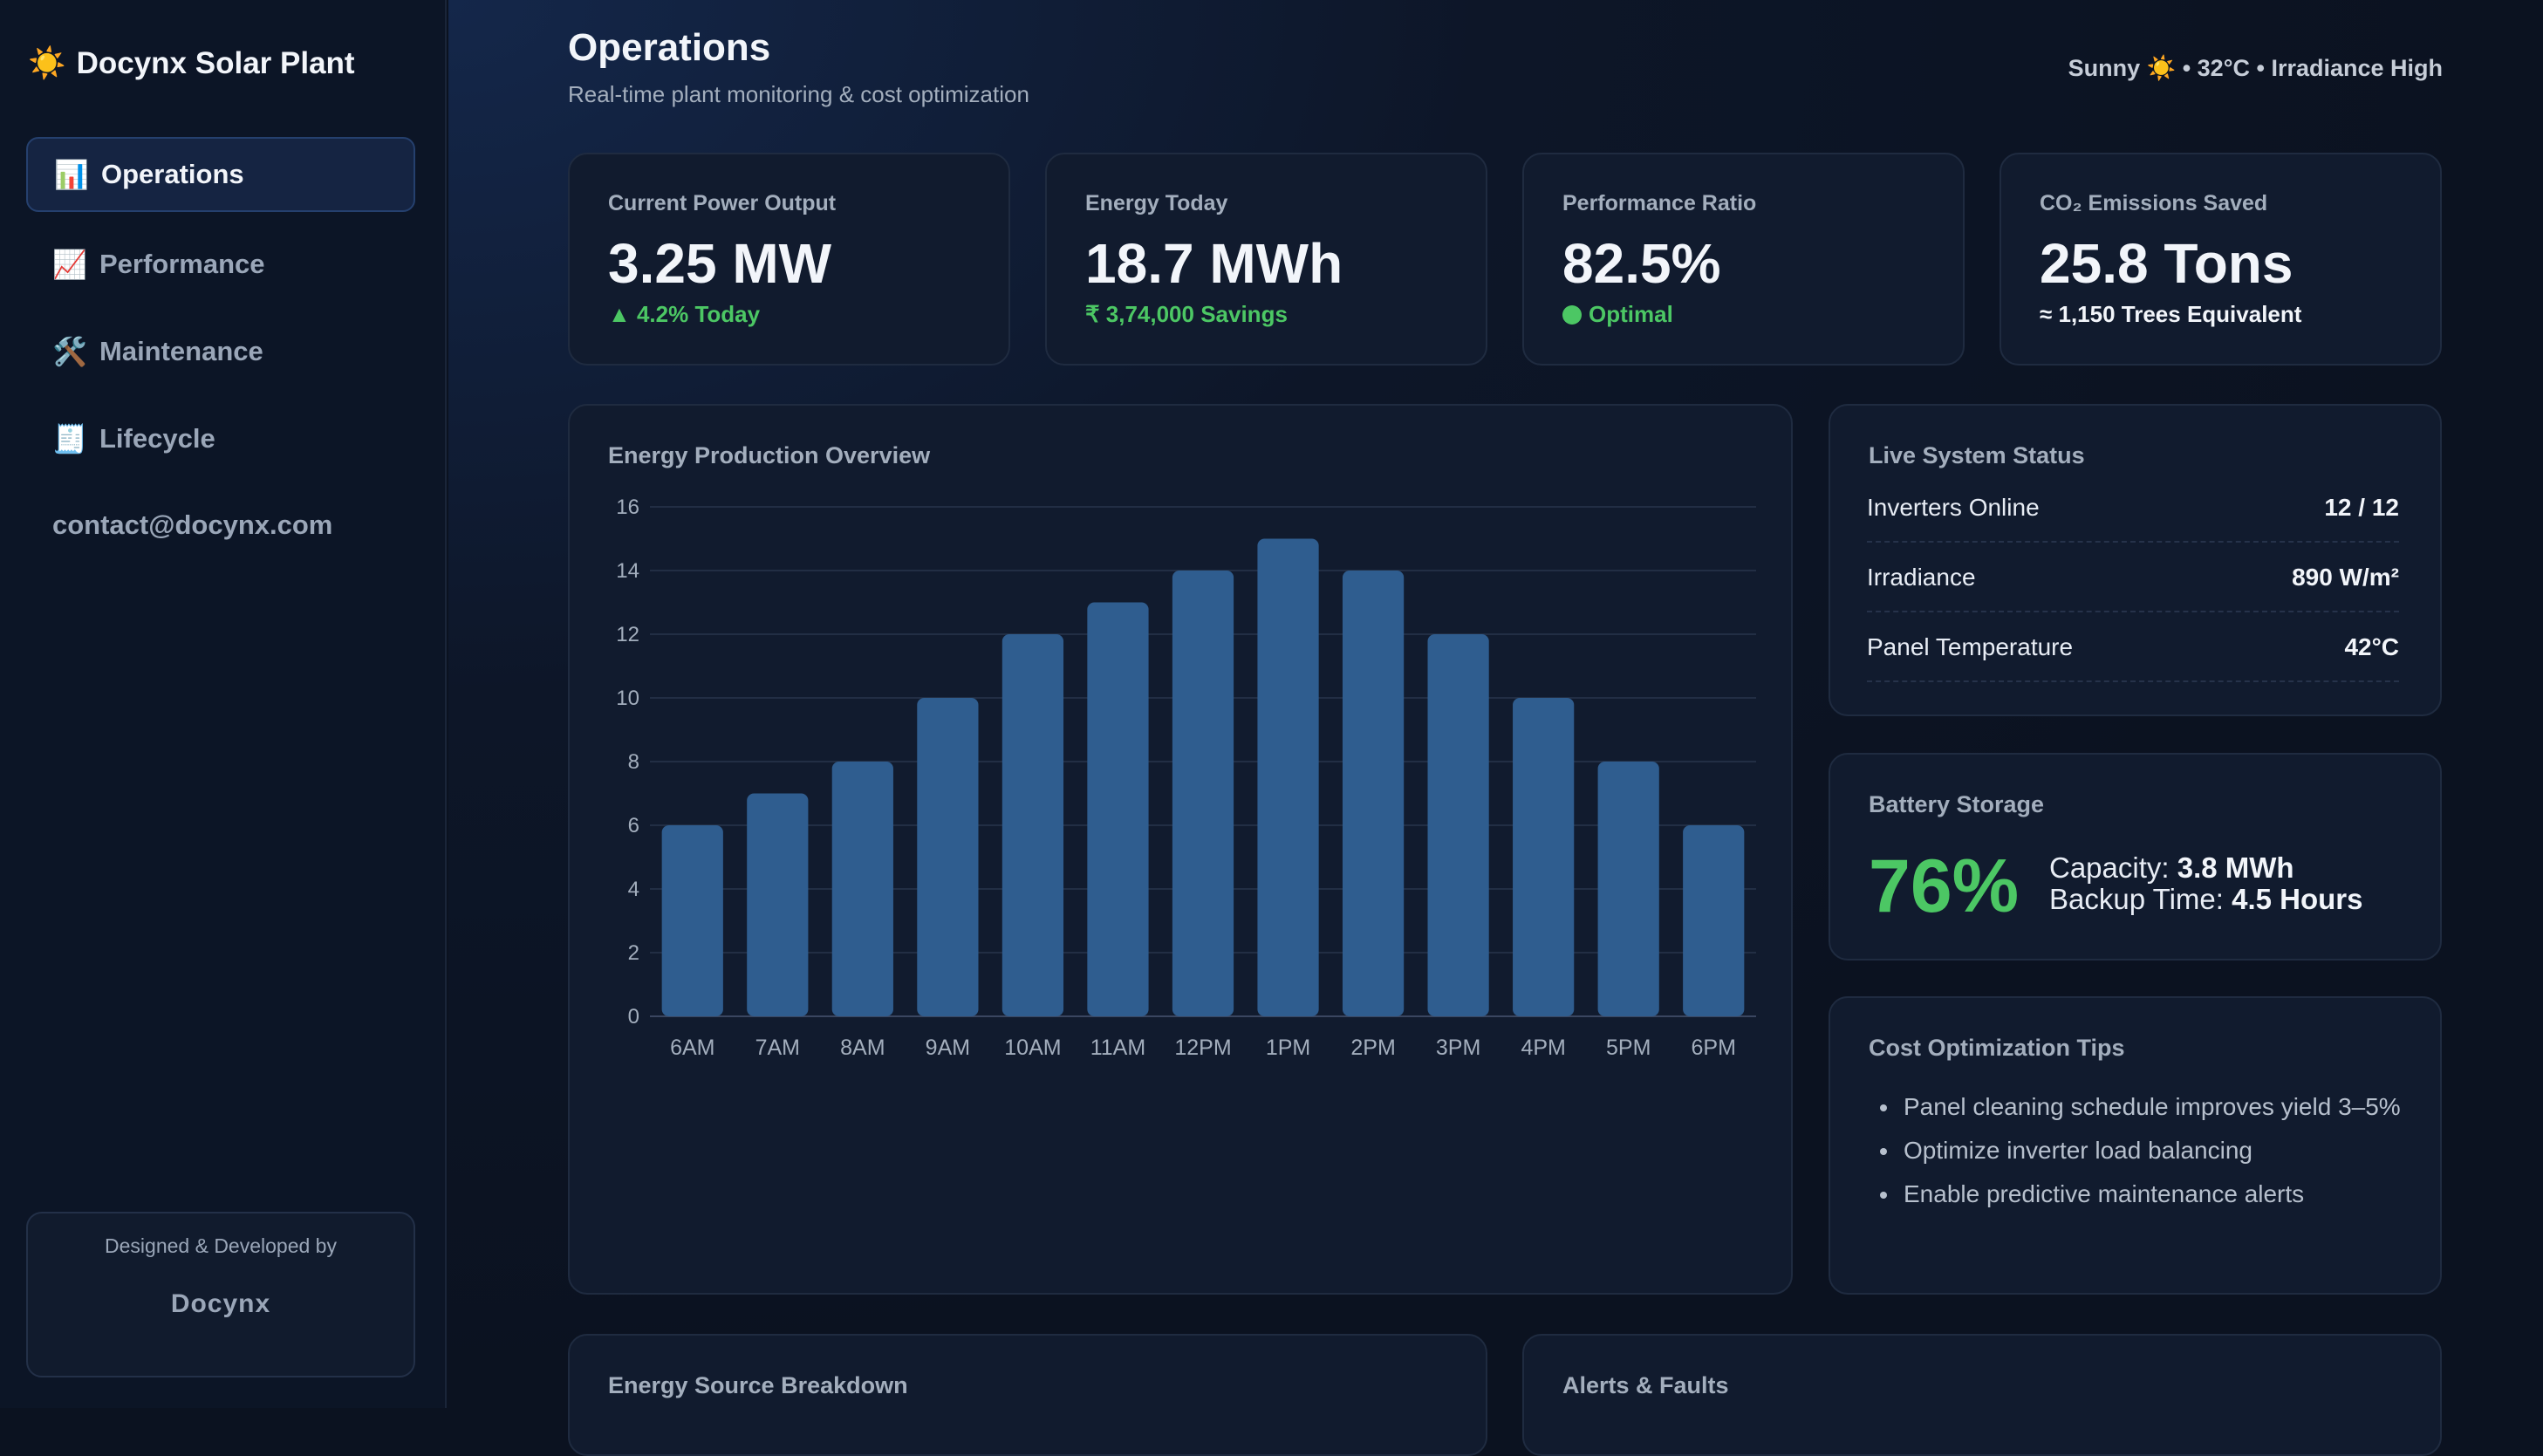 The height and width of the screenshot is (1456, 2543). Describe the element at coordinates (669, 47) in the screenshot. I see `page-title: Operations` at that location.